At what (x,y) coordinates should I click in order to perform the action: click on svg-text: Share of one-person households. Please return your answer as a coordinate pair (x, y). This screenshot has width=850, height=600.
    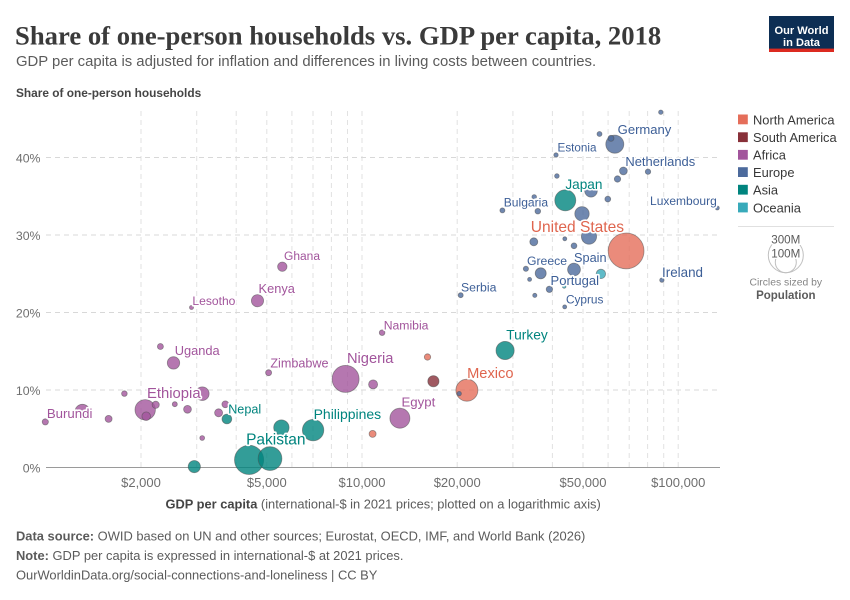
    Looking at the image, I should click on (109, 93).